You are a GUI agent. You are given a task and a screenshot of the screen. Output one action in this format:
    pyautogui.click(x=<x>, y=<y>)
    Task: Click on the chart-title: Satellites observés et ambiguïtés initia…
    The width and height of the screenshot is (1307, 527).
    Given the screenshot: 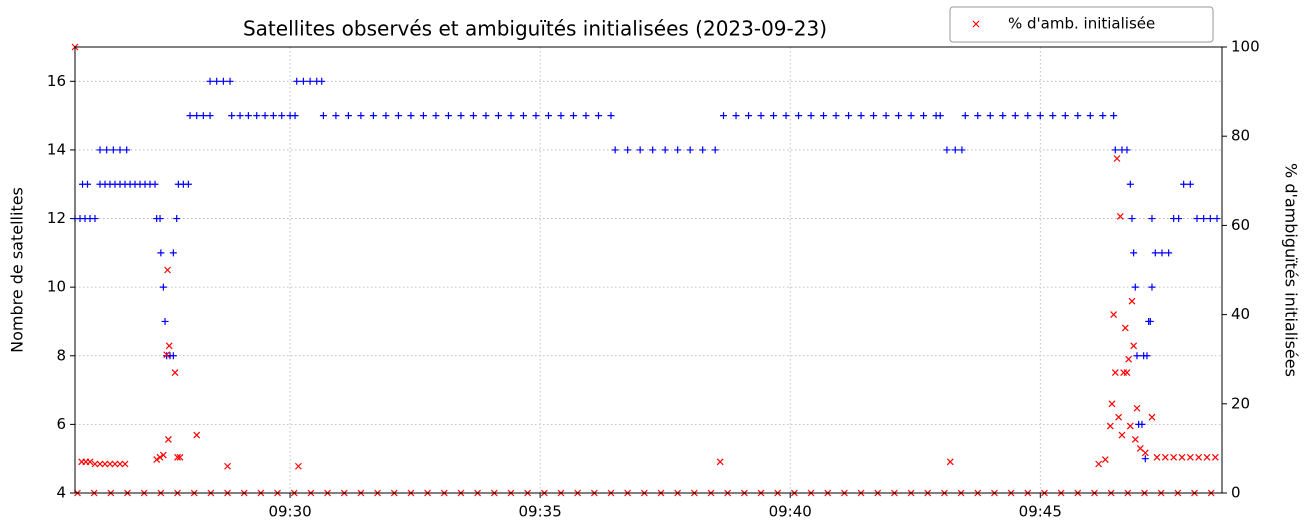 What is the action you would take?
    pyautogui.click(x=535, y=29)
    